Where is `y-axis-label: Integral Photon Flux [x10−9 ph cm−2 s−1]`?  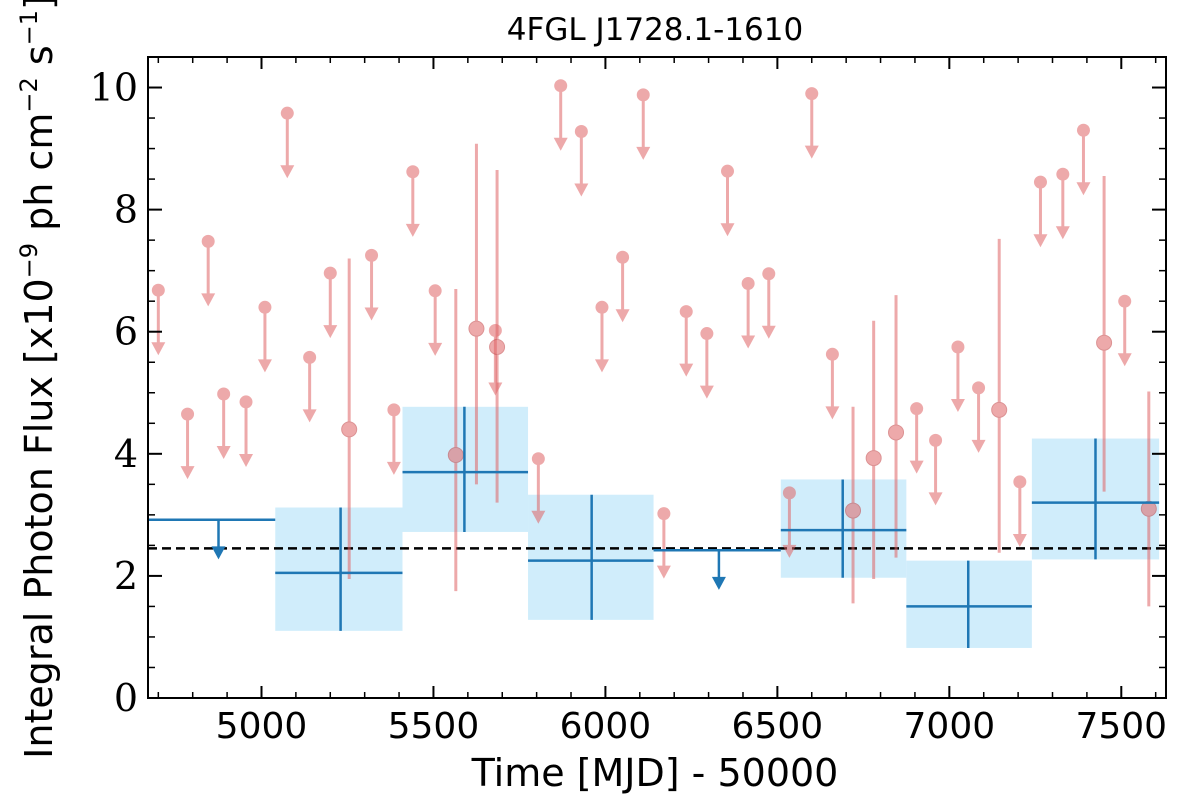 y-axis-label: Integral Photon Flux [x10−9 ph cm−2 s−1] is located at coordinates (38, 379).